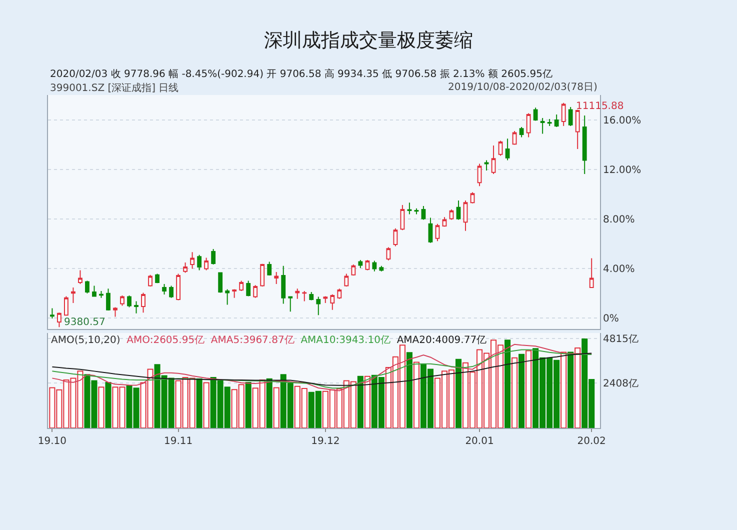 The width and height of the screenshot is (737, 530). What do you see at coordinates (325, 441) in the screenshot?
I see `x-tick-label: 19.12` at bounding box center [325, 441].